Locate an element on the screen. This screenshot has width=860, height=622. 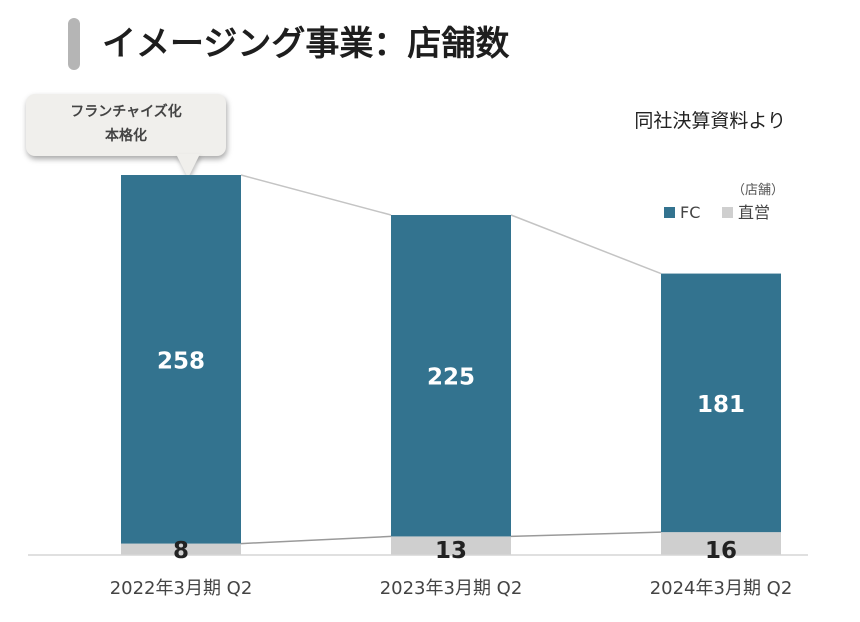
callout-line-2: 本格化 is located at coordinates (126, 136).